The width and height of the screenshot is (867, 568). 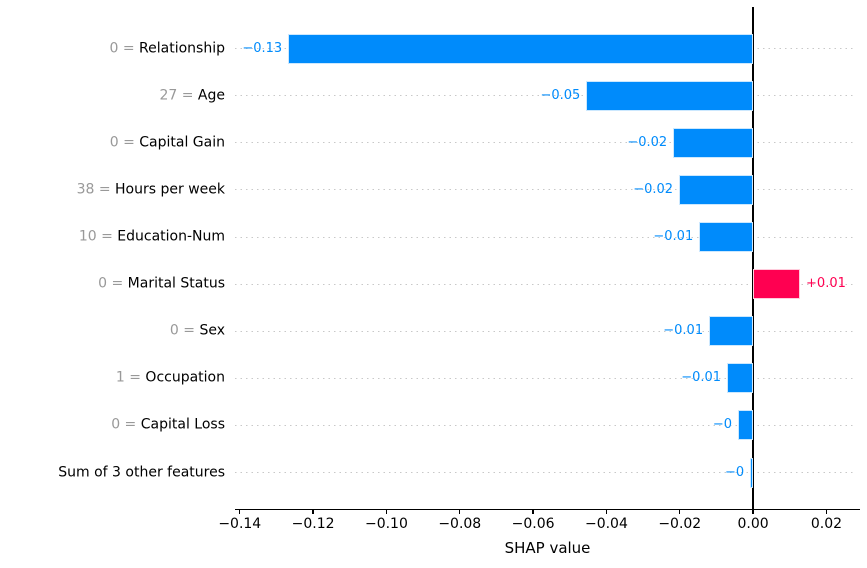 What do you see at coordinates (262, 48) in the screenshot?
I see `bar-value-label: −0.13` at bounding box center [262, 48].